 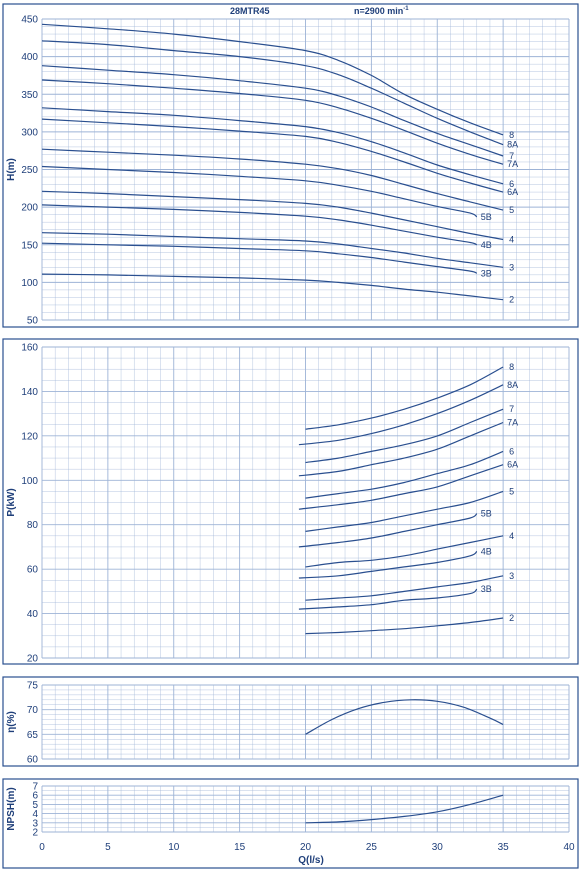 I want to click on y-tick-label: 350, so click(x=29, y=95).